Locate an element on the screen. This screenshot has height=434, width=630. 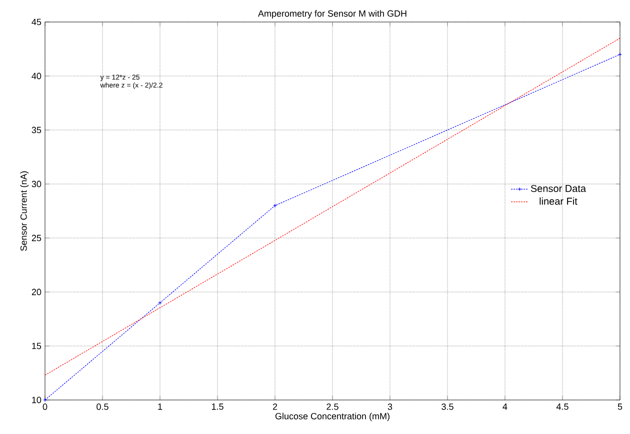
x-tick-label: 1 is located at coordinates (160, 407).